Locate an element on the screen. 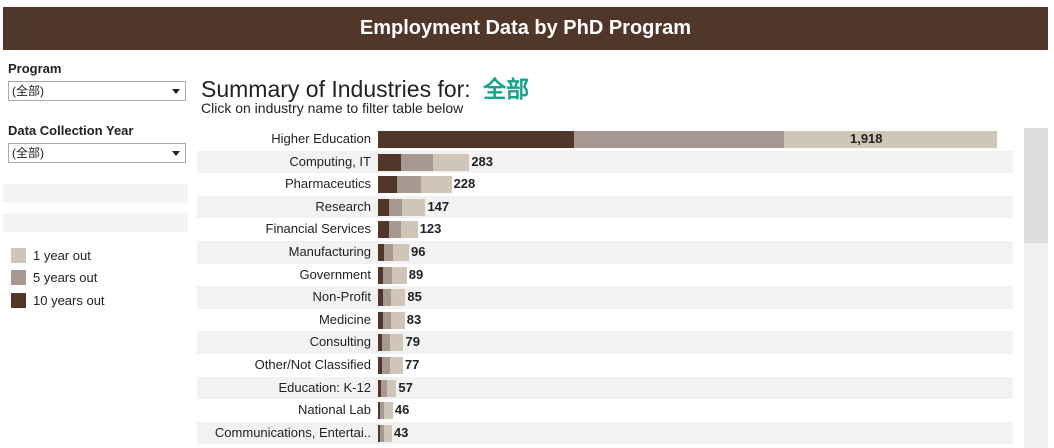  bar-total-label: 79 is located at coordinates (412, 342).